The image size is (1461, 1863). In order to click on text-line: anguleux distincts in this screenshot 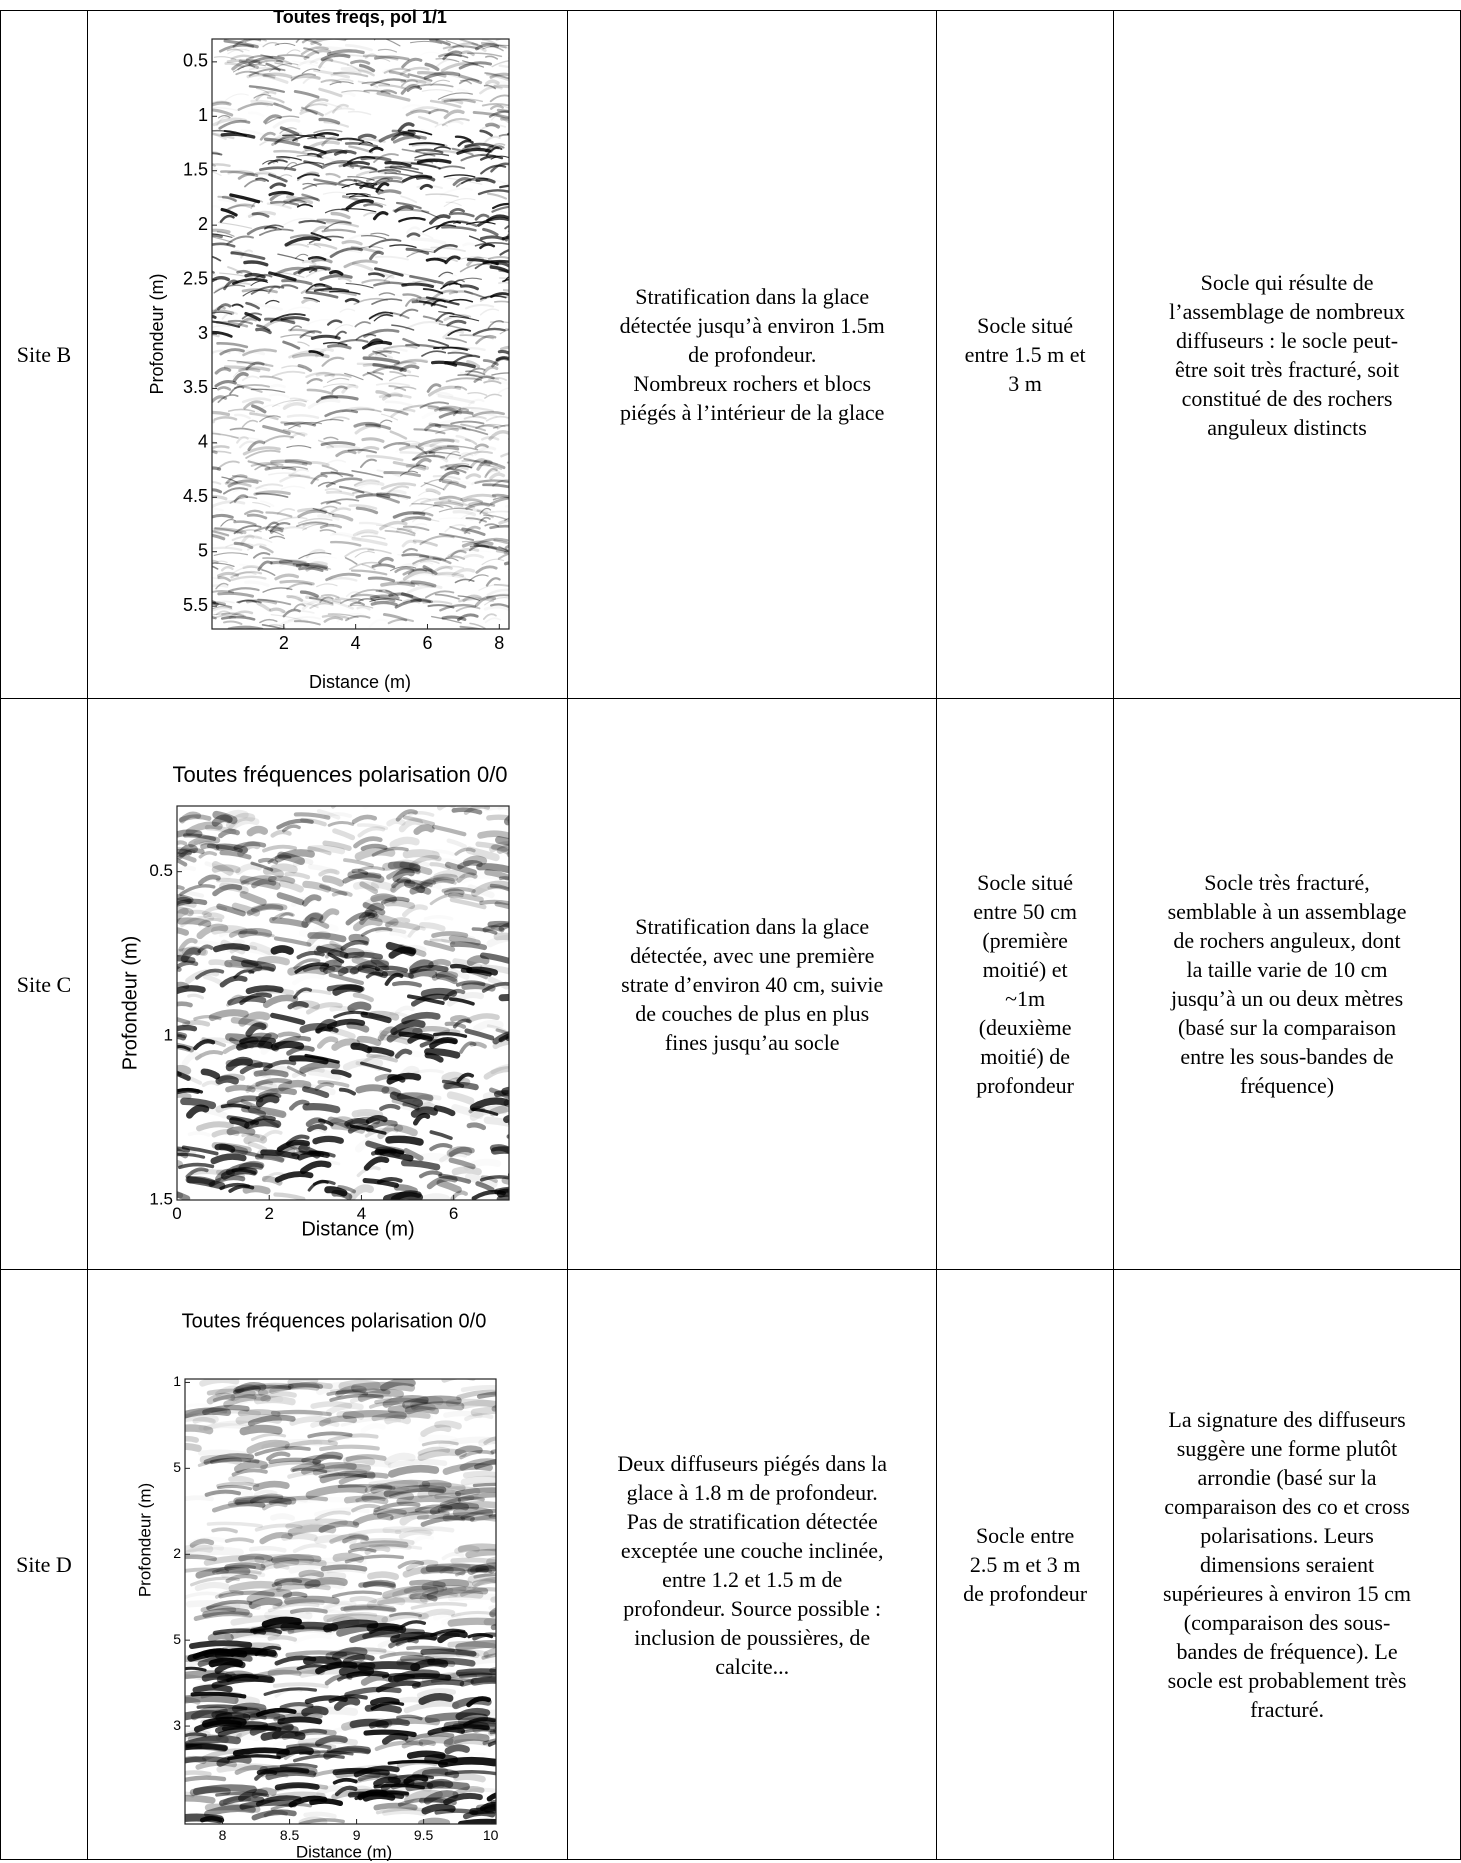, I will do `click(1287, 427)`.